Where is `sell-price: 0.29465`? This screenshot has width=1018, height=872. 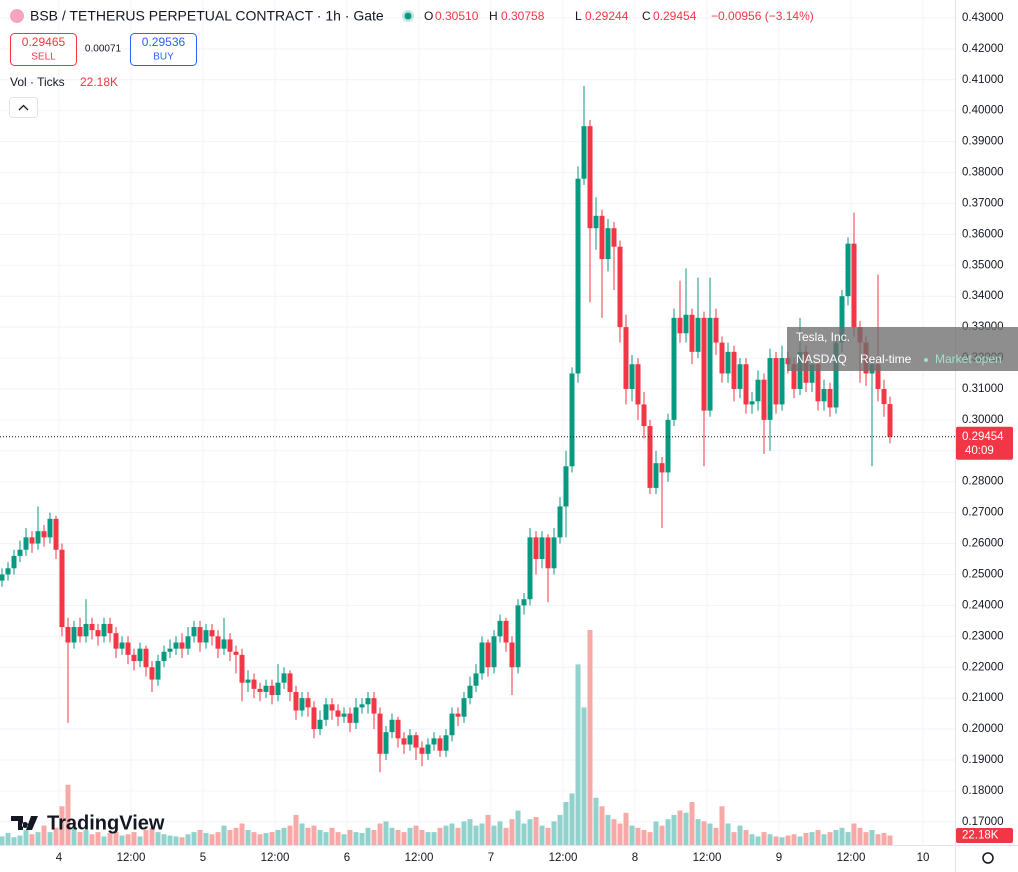
sell-price: 0.29465 is located at coordinates (44, 42).